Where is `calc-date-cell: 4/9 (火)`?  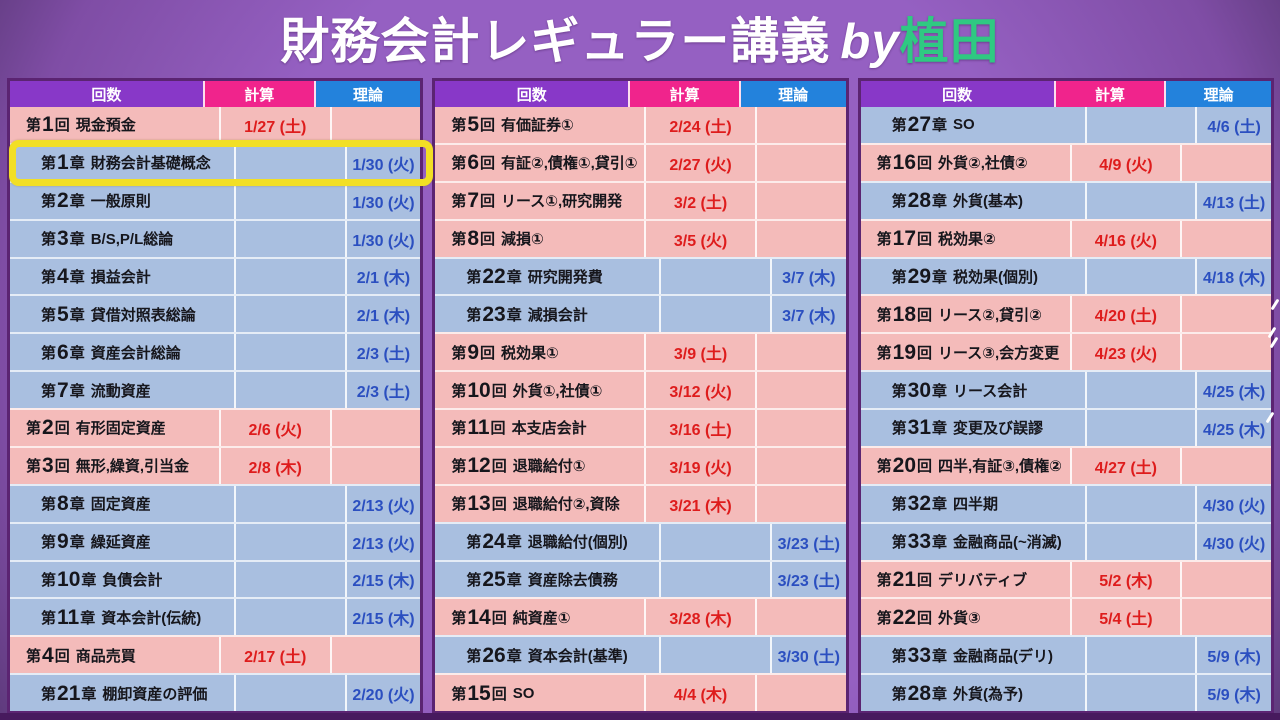 calc-date-cell: 4/9 (火) is located at coordinates (1126, 162).